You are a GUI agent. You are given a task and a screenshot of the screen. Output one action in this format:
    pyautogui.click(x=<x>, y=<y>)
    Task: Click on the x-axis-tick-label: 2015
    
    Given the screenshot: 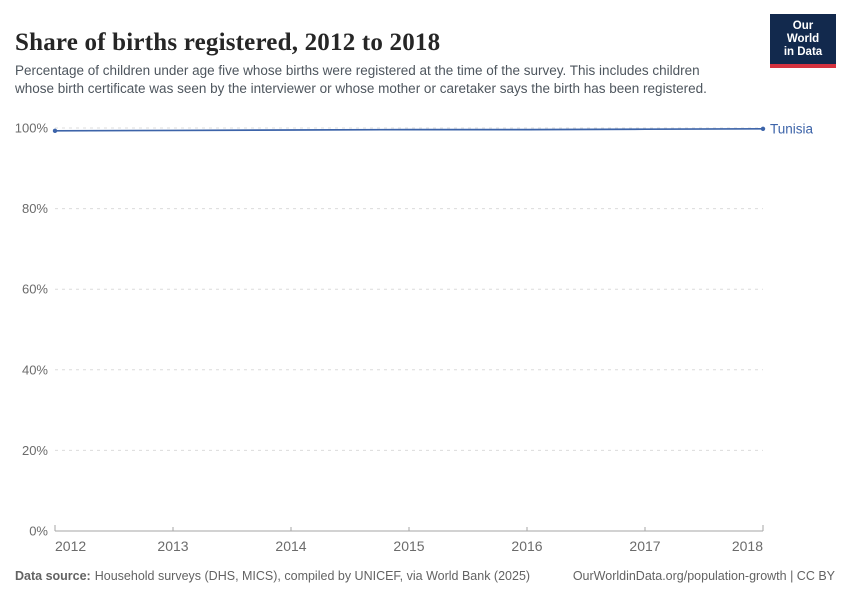 What is the action you would take?
    pyautogui.click(x=408, y=546)
    